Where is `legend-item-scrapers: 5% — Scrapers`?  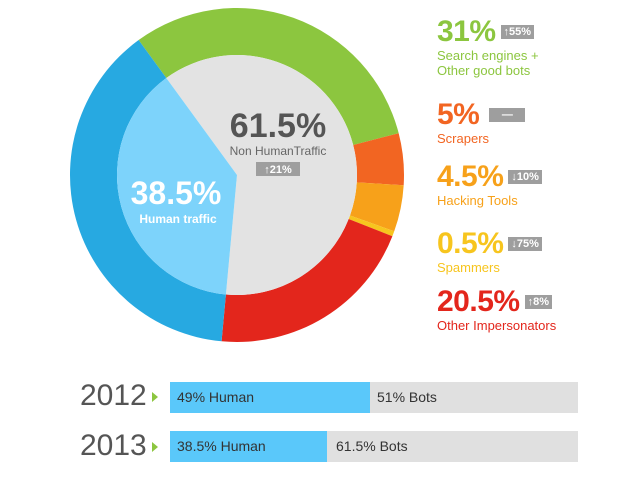
legend-item-scrapers: 5% — Scrapers is located at coordinates (481, 122).